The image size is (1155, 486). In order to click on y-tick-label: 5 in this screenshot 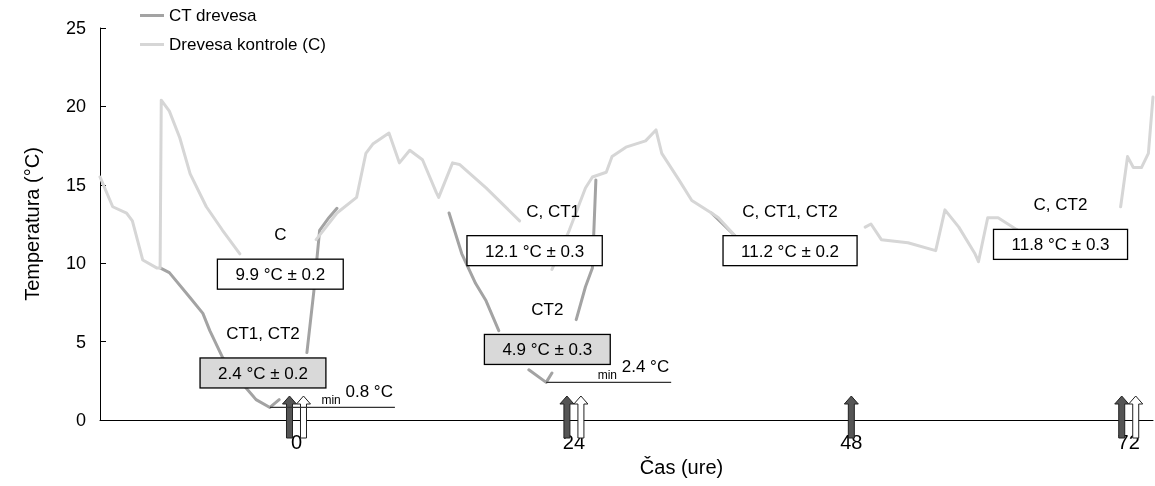, I will do `click(80, 341)`.